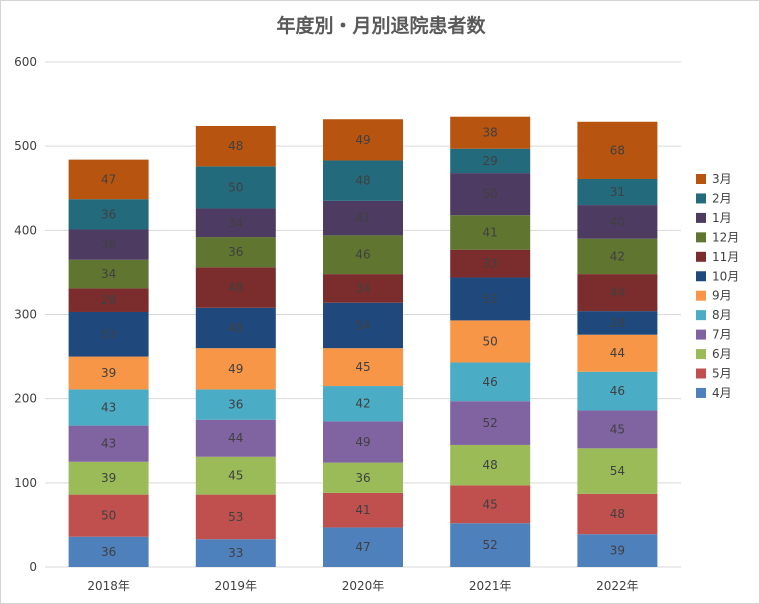  Describe the element at coordinates (108, 586) in the screenshot. I see `x-tick-label: 2018年` at that location.